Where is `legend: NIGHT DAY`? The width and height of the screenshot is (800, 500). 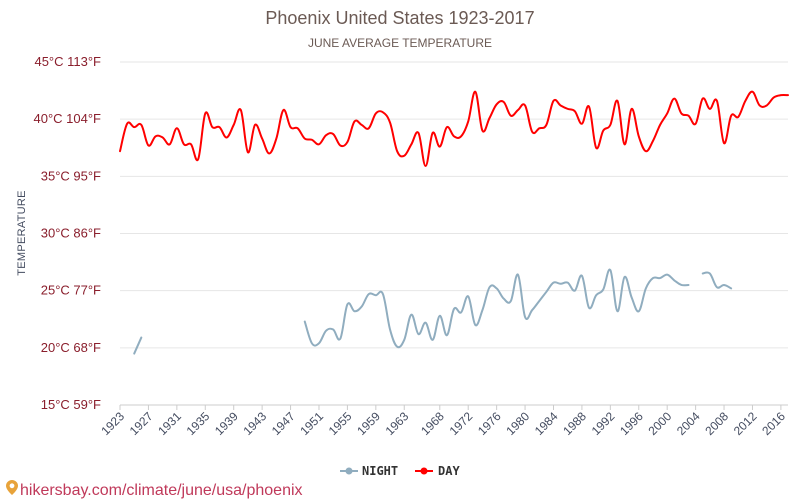 legend: NIGHT DAY is located at coordinates (400, 471).